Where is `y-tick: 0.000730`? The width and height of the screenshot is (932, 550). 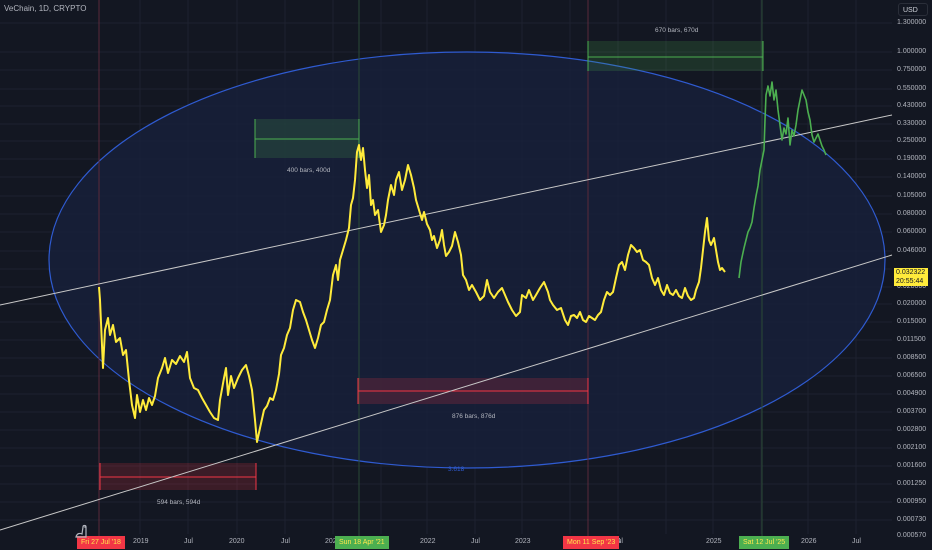
y-tick: 0.000730 is located at coordinates (912, 519).